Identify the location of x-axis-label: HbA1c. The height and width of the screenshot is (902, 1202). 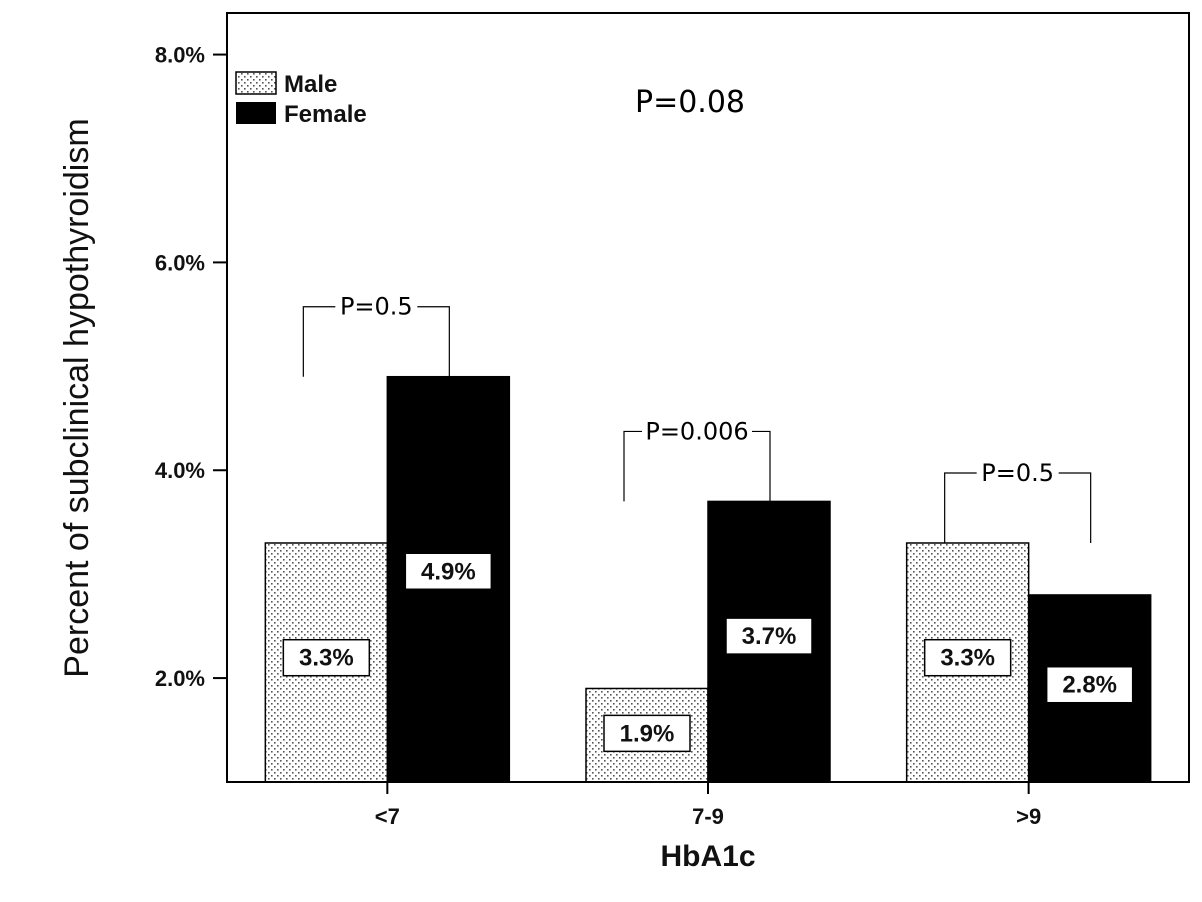
(707, 856).